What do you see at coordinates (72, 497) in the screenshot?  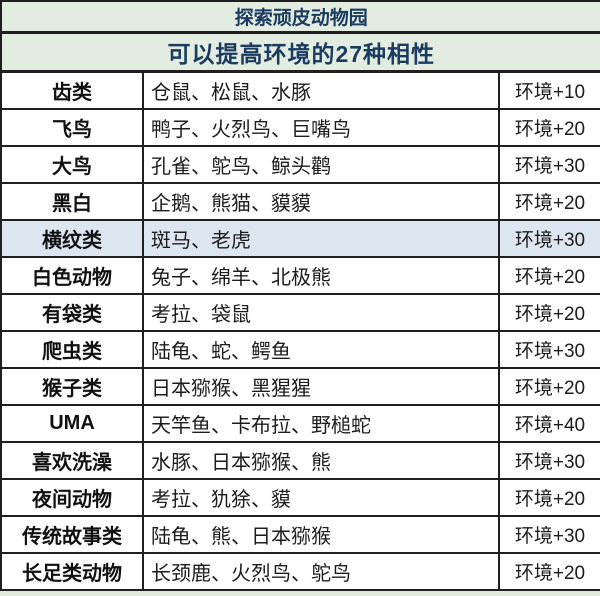 I see `category-cell: 夜间动物` at bounding box center [72, 497].